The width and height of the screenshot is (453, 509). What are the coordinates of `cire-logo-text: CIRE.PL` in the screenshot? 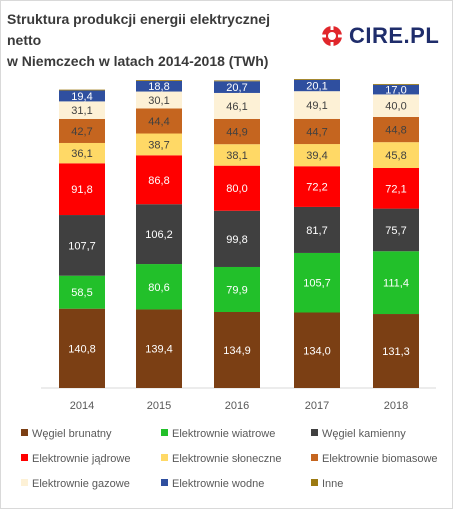 It's located at (394, 35).